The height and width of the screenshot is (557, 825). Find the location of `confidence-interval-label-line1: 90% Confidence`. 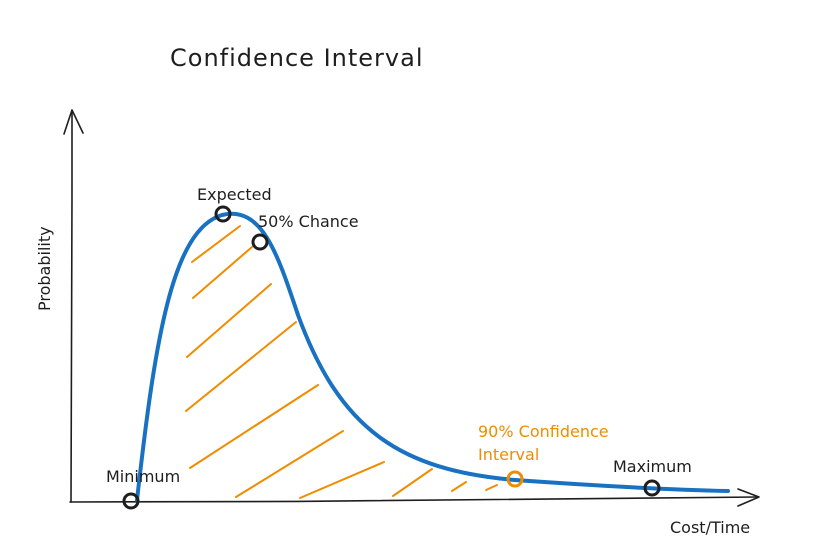

confidence-interval-label-line1: 90% Confidence is located at coordinates (543, 431).